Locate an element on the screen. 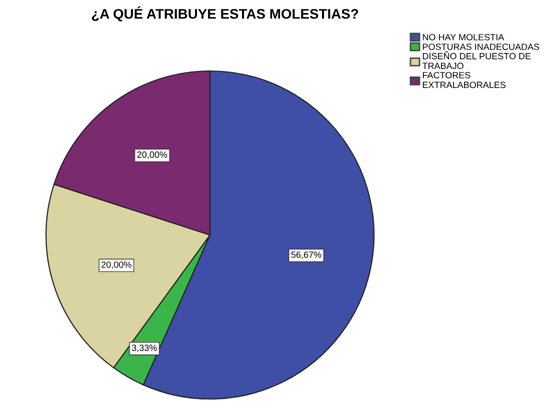 This screenshot has width=545, height=417. data-label: 56,67% is located at coordinates (306, 255).